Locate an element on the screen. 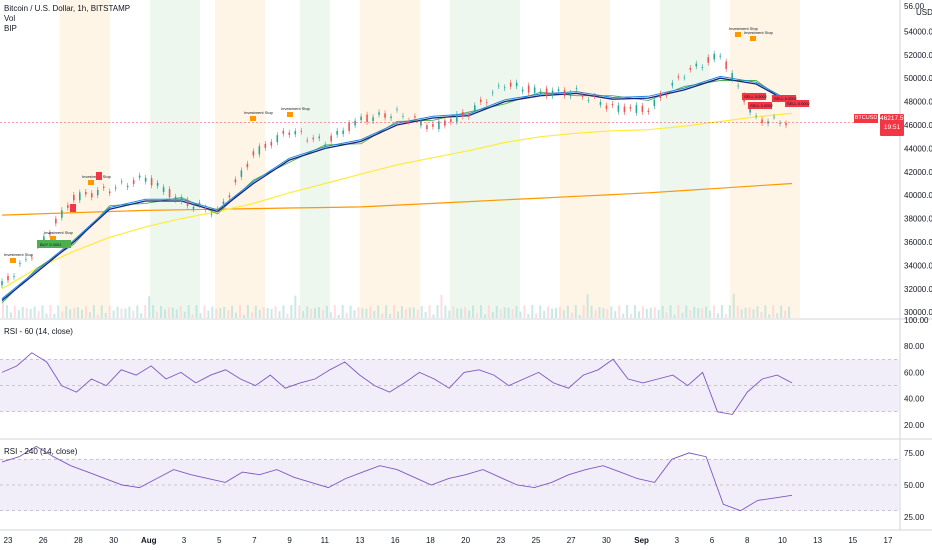  time-tick-label: 11 is located at coordinates (325, 540).